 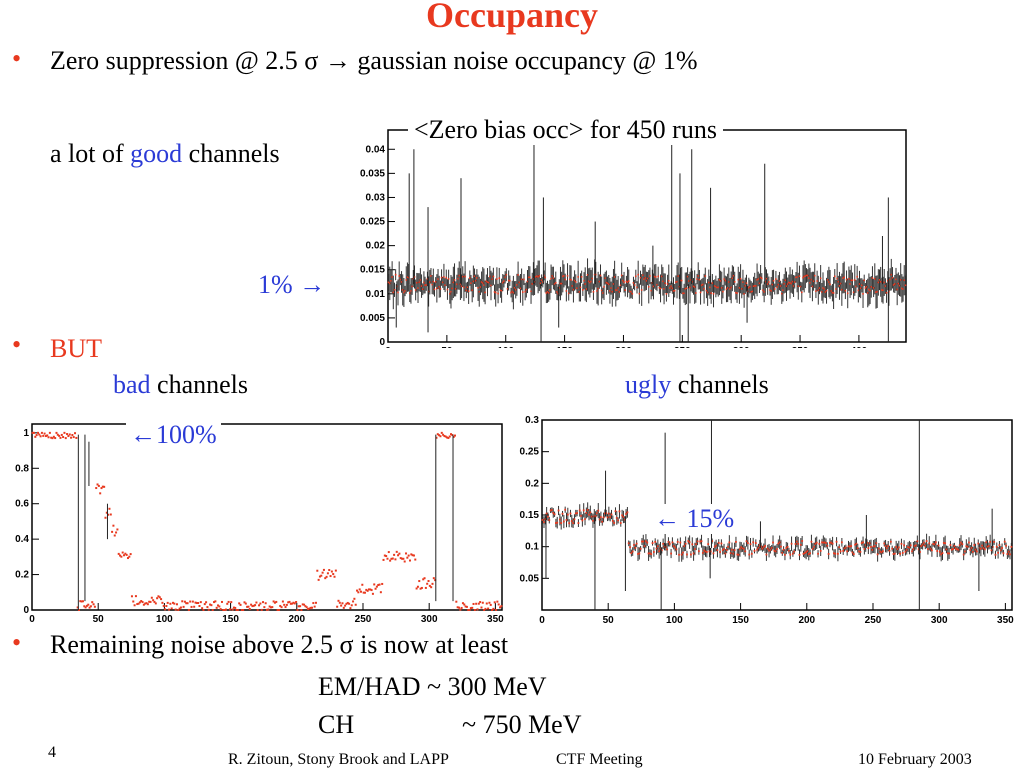 What do you see at coordinates (495, 619) in the screenshot?
I see `x-tick-label: 350` at bounding box center [495, 619].